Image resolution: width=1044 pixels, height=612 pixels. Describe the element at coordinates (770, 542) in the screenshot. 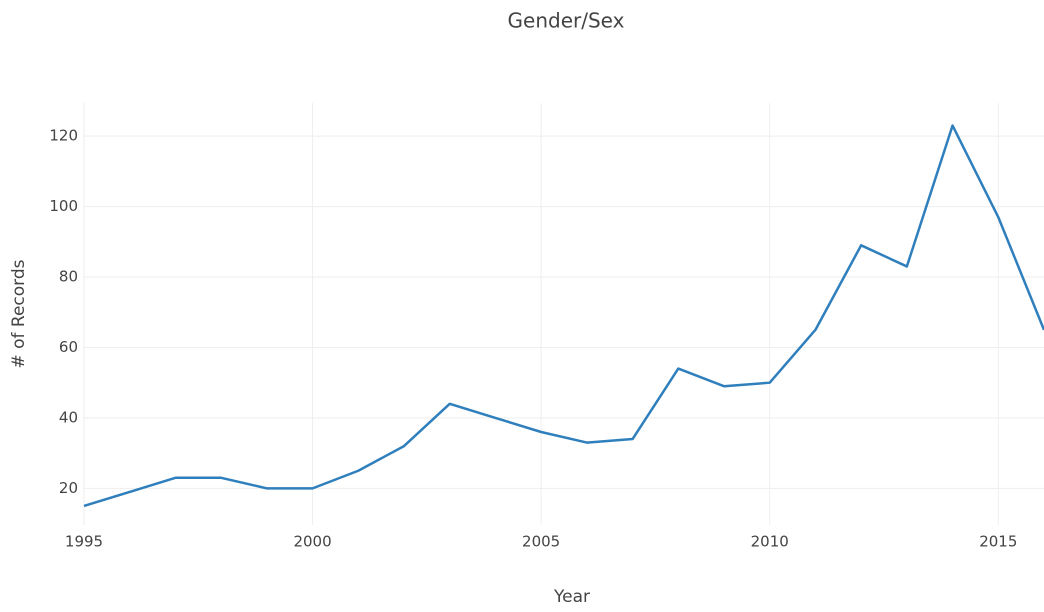

I see `x-tick-label: 2010` at that location.